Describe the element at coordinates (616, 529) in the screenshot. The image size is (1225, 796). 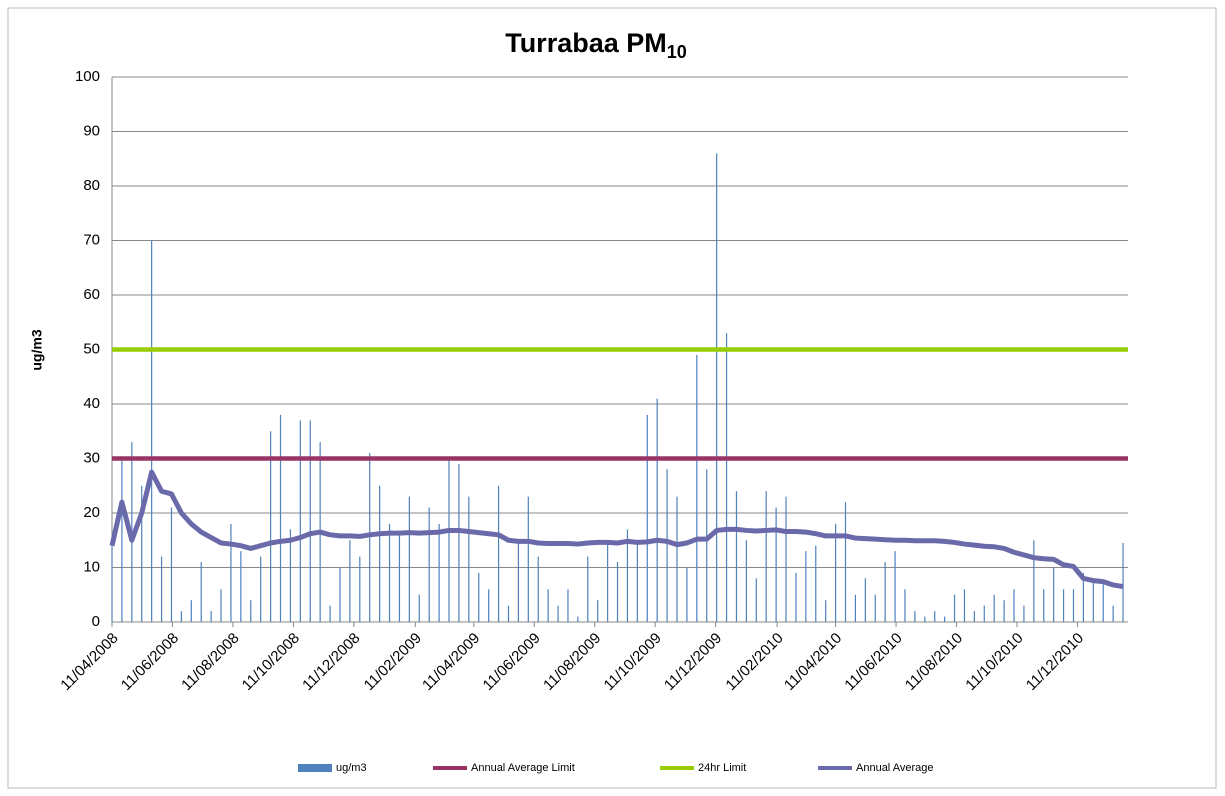
I see `average-line` at that location.